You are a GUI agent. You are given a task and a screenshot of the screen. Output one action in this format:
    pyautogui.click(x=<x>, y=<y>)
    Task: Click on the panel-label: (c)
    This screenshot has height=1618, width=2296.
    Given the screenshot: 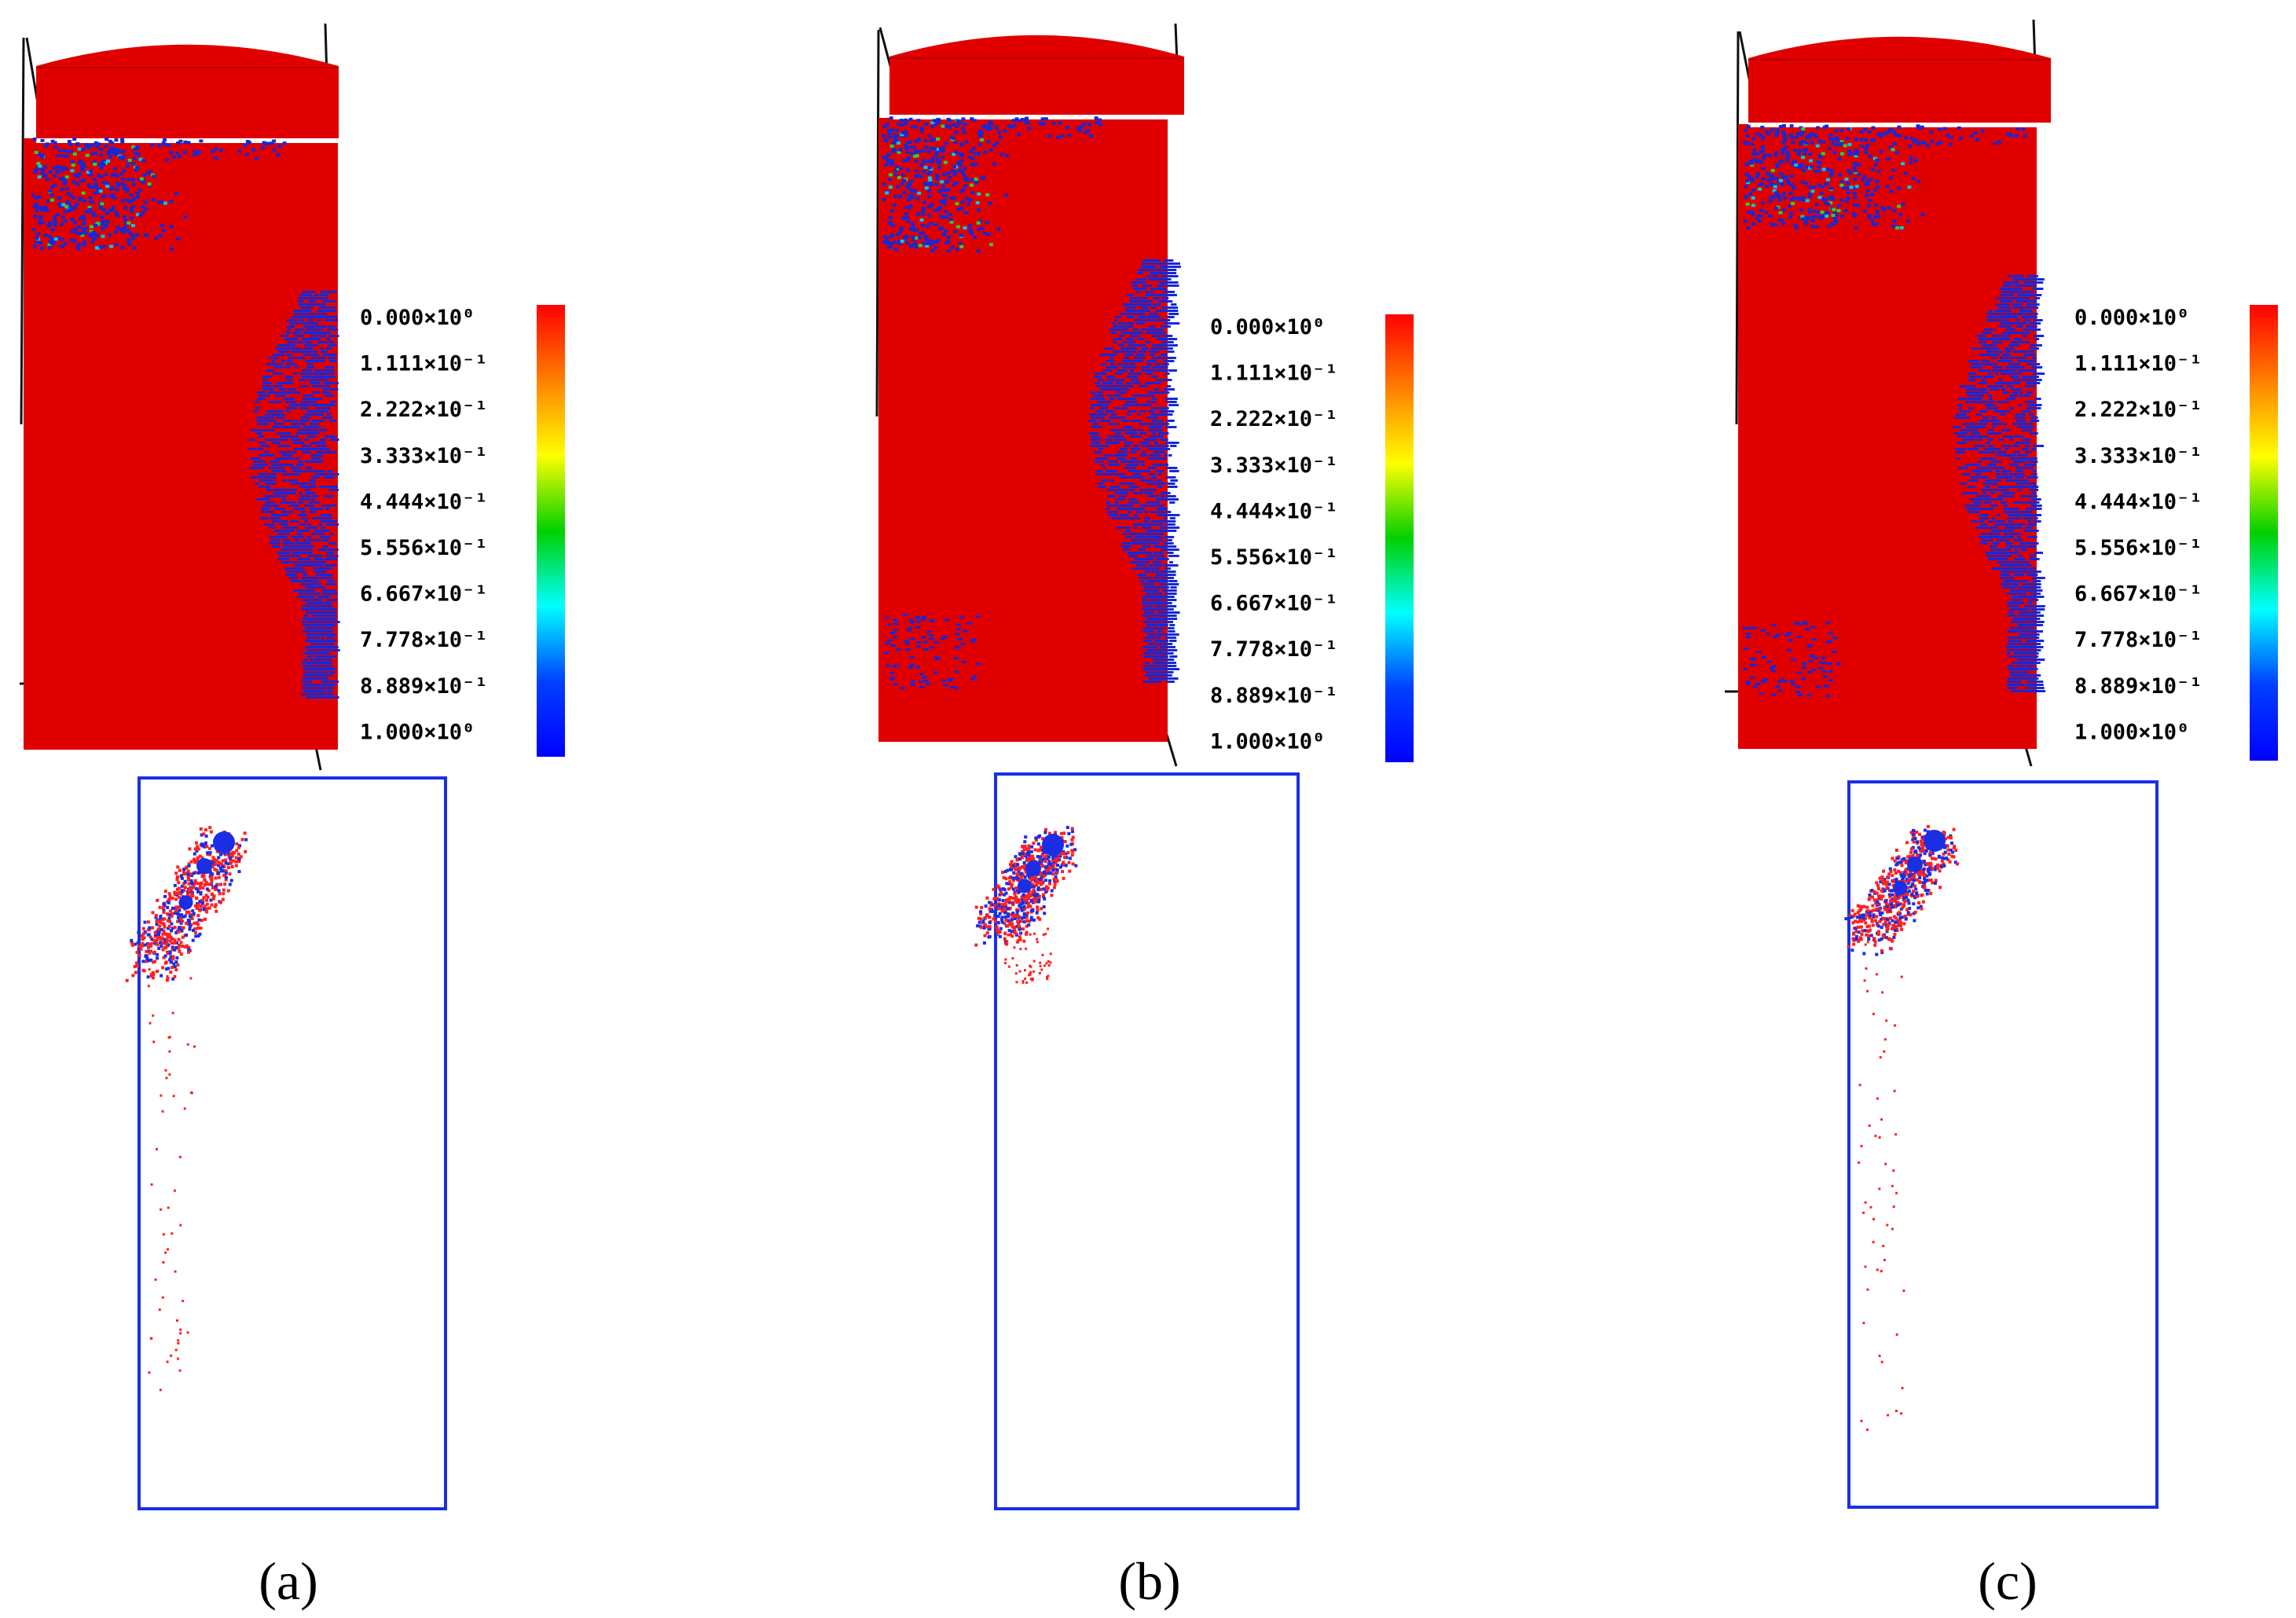 What is the action you would take?
    pyautogui.click(x=2007, y=1581)
    